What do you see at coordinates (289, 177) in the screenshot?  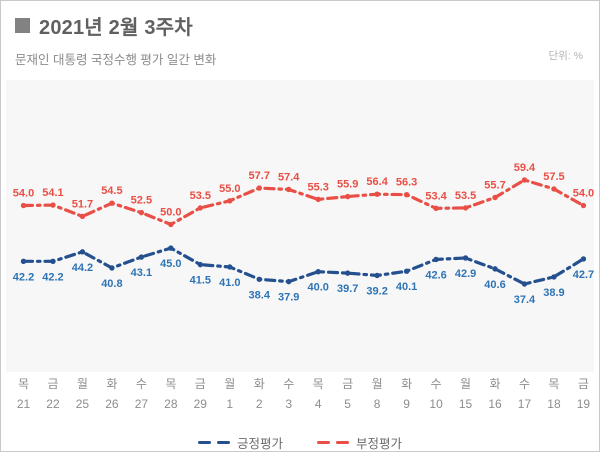 I see `value-label-negative: 57.4` at bounding box center [289, 177].